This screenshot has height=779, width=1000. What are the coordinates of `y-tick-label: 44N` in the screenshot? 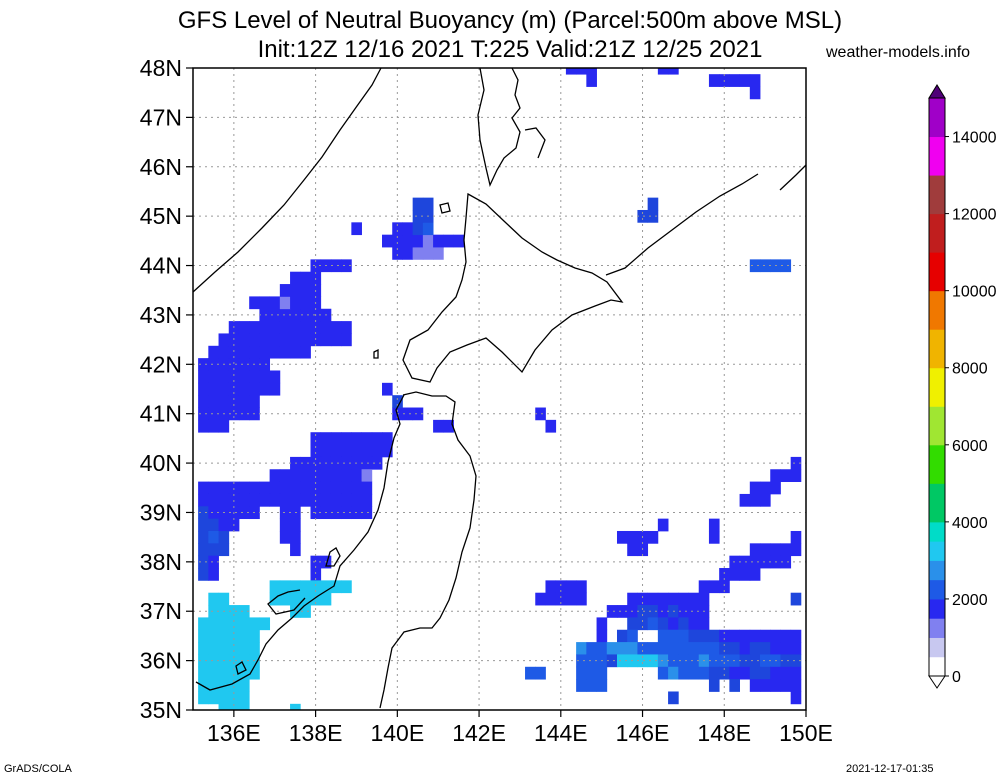 It's located at (161, 266).